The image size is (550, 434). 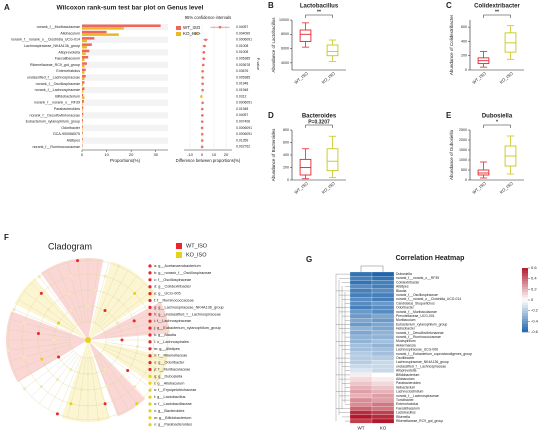 What do you see at coordinates (410, 392) in the screenshot?
I see `row-label: Lachnoclostridium` at bounding box center [410, 392].